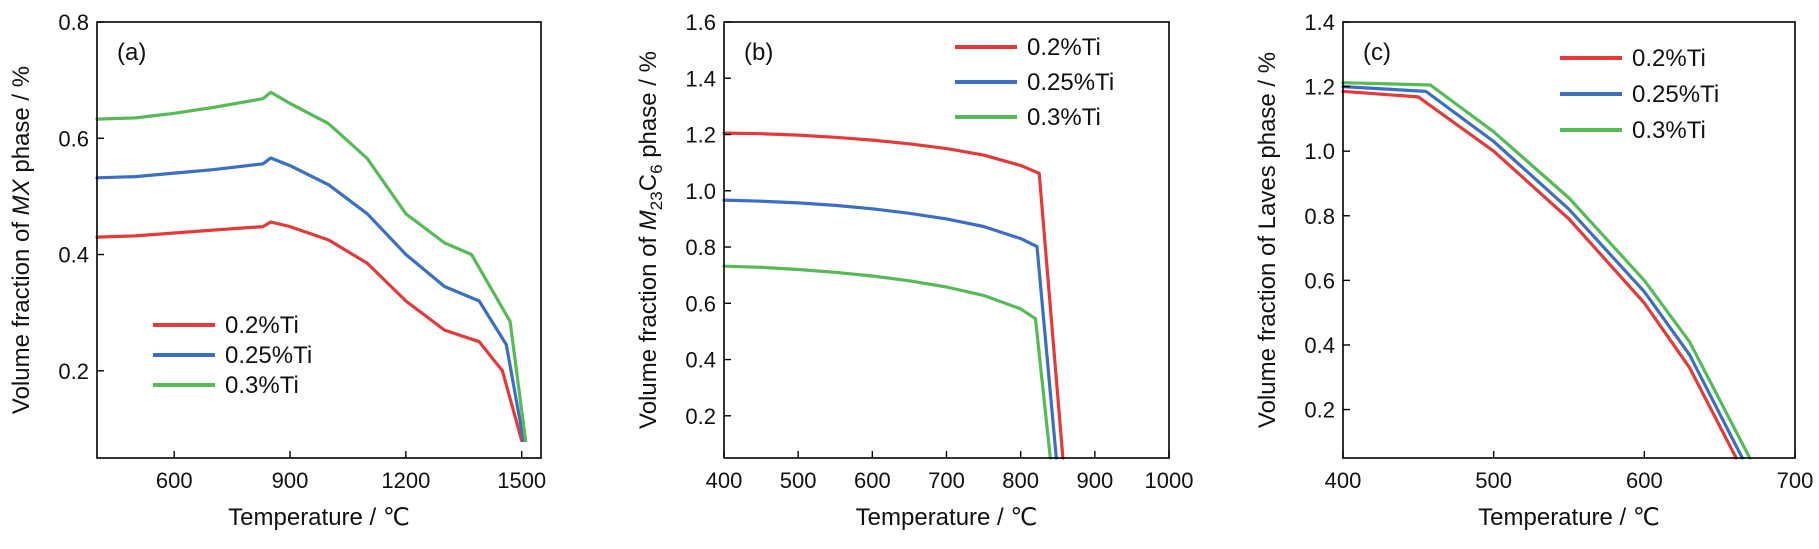  Describe the element at coordinates (946, 480) in the screenshot. I see `x-tick-label-1-3: 700` at that location.